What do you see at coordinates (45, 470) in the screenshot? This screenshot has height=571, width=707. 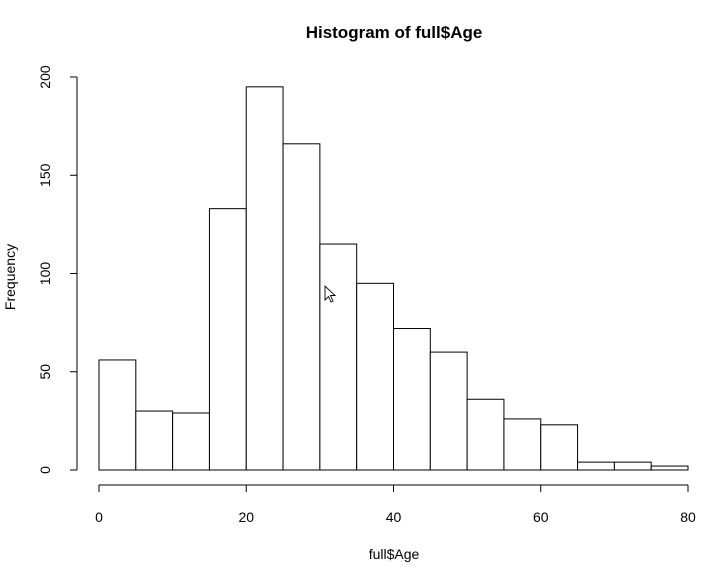 I see `y-tick-label: 0` at bounding box center [45, 470].